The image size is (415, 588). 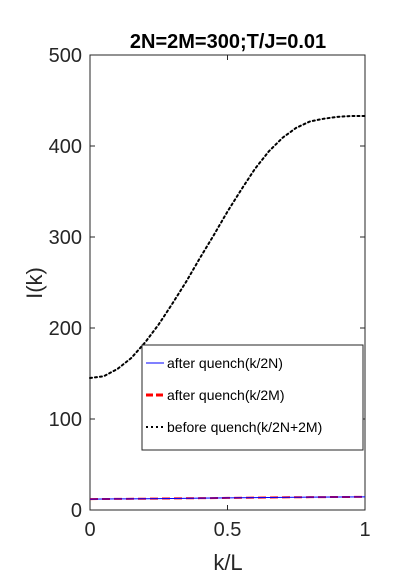 I want to click on x-tick-label: 0.5, so click(x=228, y=530).